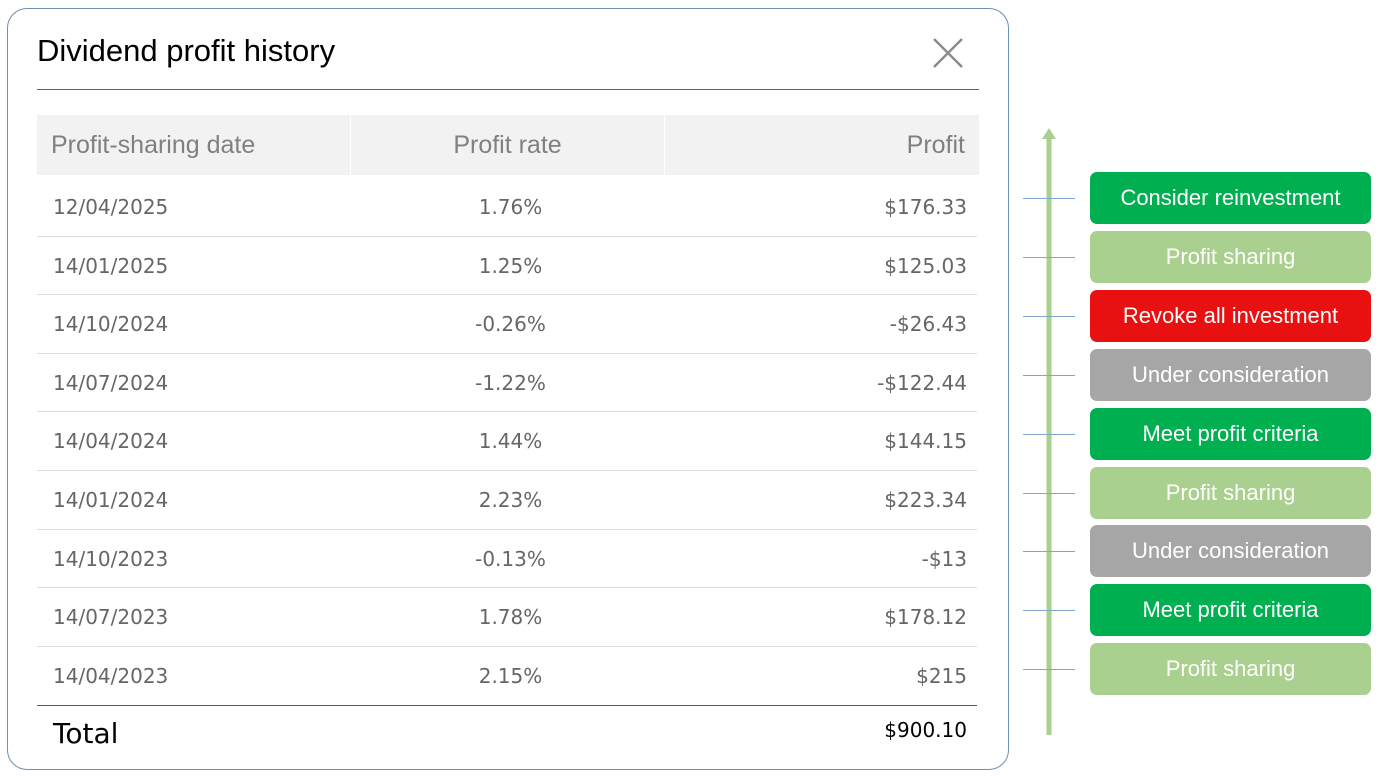  What do you see at coordinates (86, 734) in the screenshot?
I see `total-label: Total` at bounding box center [86, 734].